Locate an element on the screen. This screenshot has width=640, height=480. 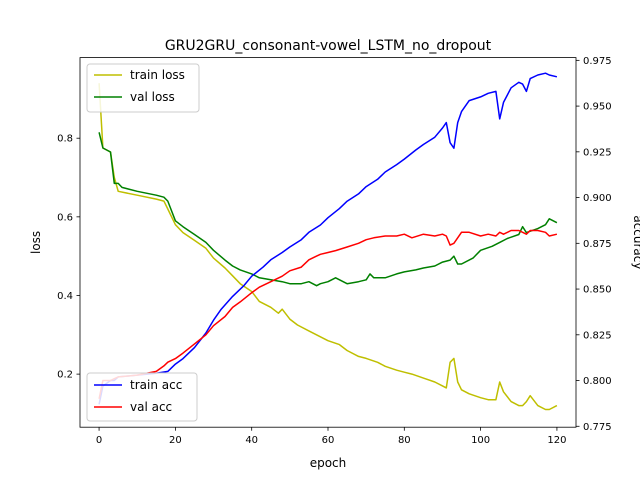
legend-val-acc-label: val acc is located at coordinates (151, 407).